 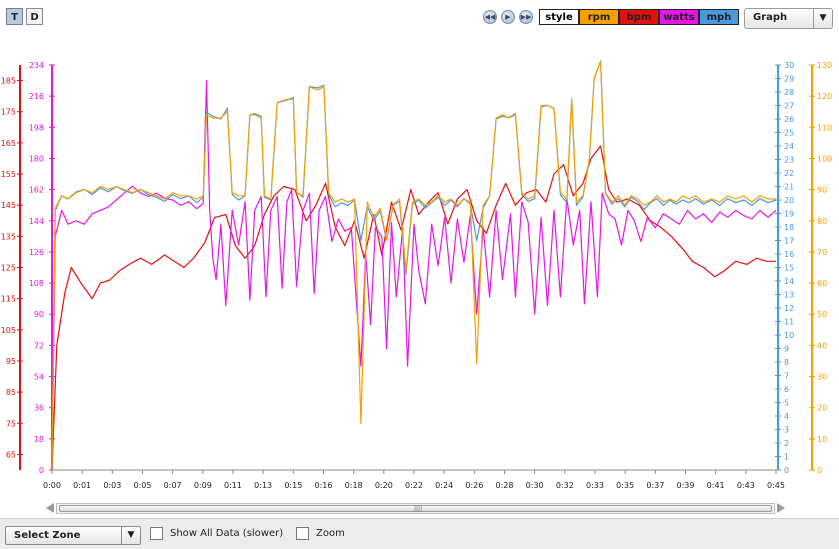 What do you see at coordinates (156, 533) in the screenshot?
I see `show-all-data-checkbox` at bounding box center [156, 533].